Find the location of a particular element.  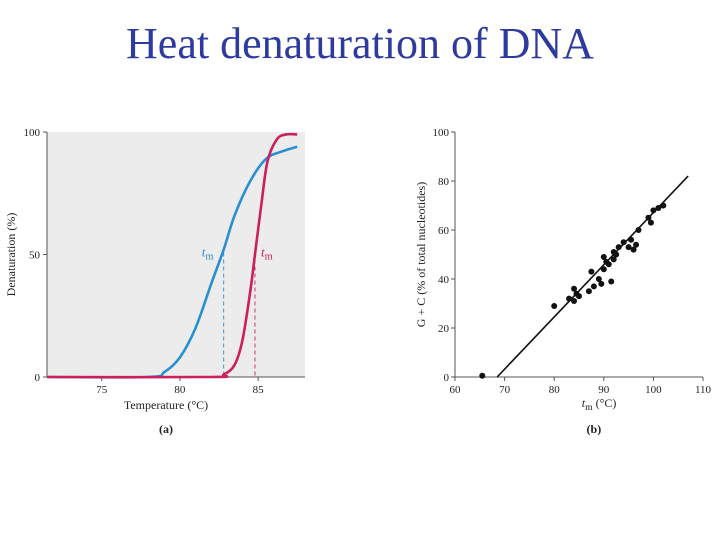

panel-label-a: (a) is located at coordinates (166, 429).